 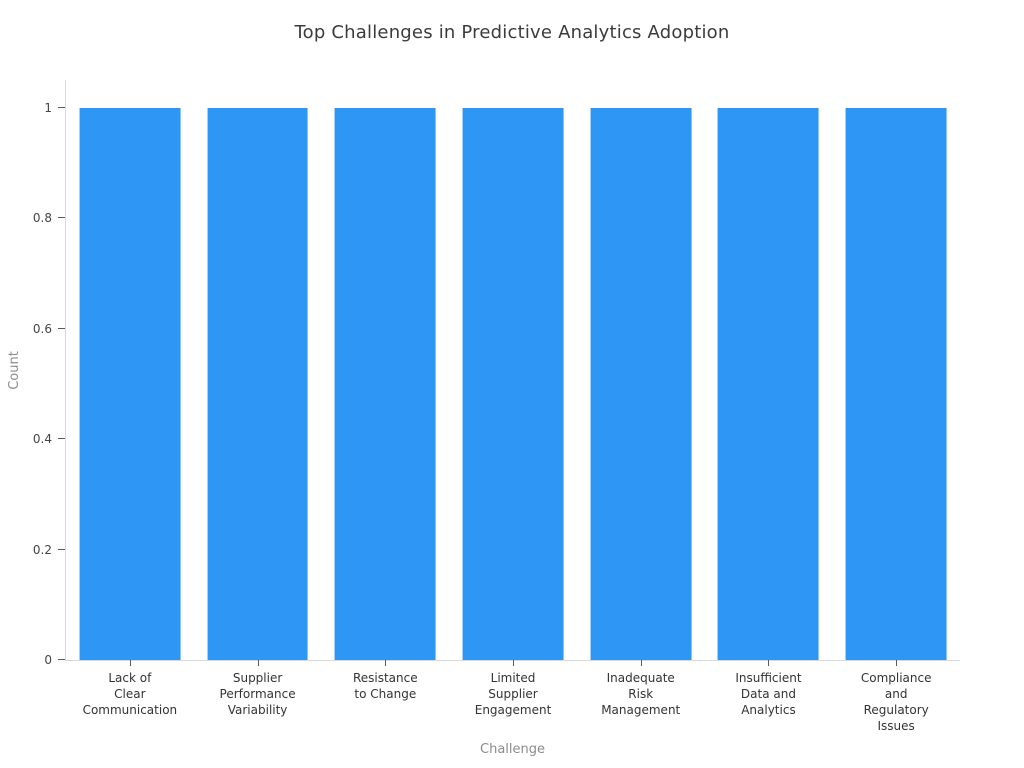 I want to click on bar-slot: Limited Supplier Engagement, so click(x=513, y=398).